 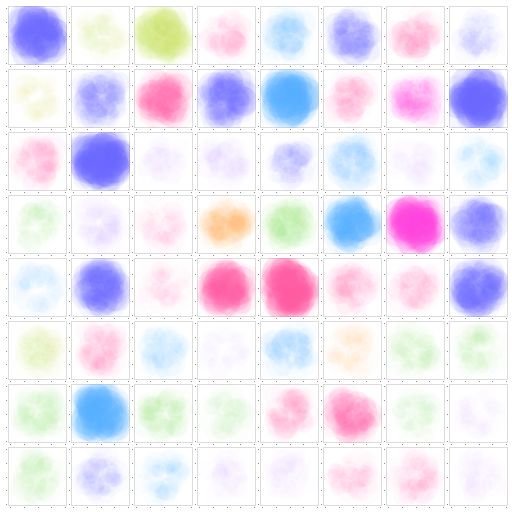 I want to click on panel-r6-c4, so click(x=288, y=414).